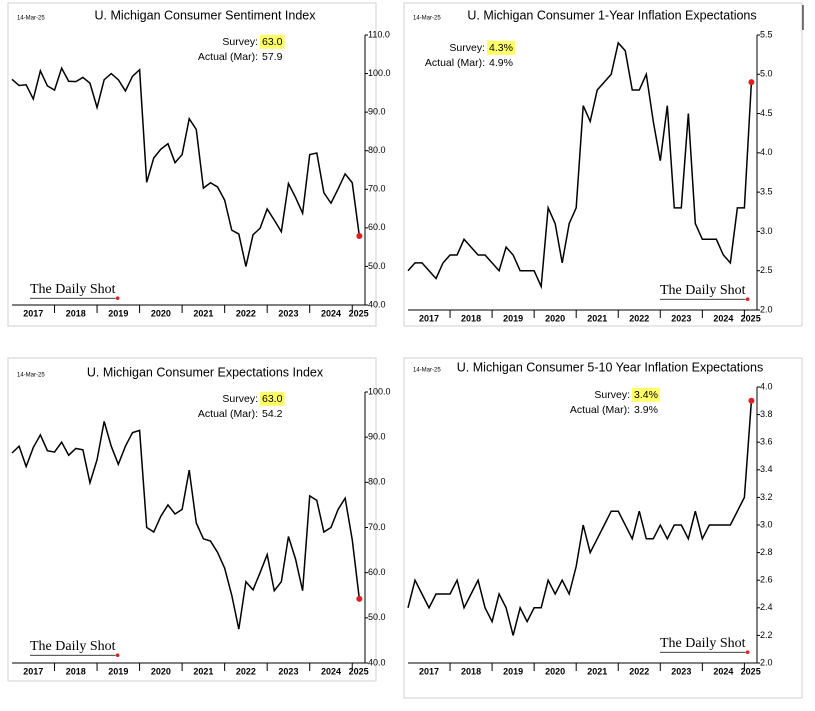 The height and width of the screenshot is (711, 815). I want to click on chart-title: U. Michigan Consumer Sentiment Index, so click(206, 15).